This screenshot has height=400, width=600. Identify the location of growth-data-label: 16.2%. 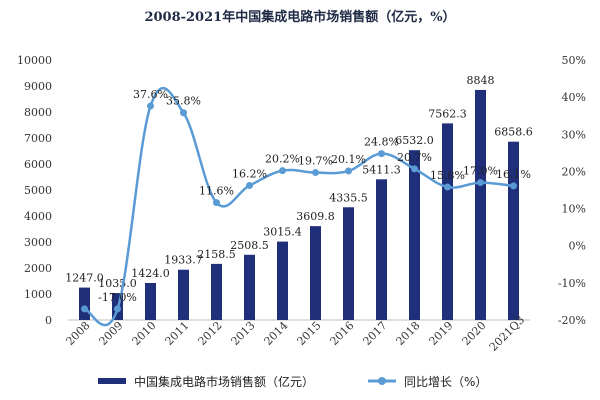
(249, 174).